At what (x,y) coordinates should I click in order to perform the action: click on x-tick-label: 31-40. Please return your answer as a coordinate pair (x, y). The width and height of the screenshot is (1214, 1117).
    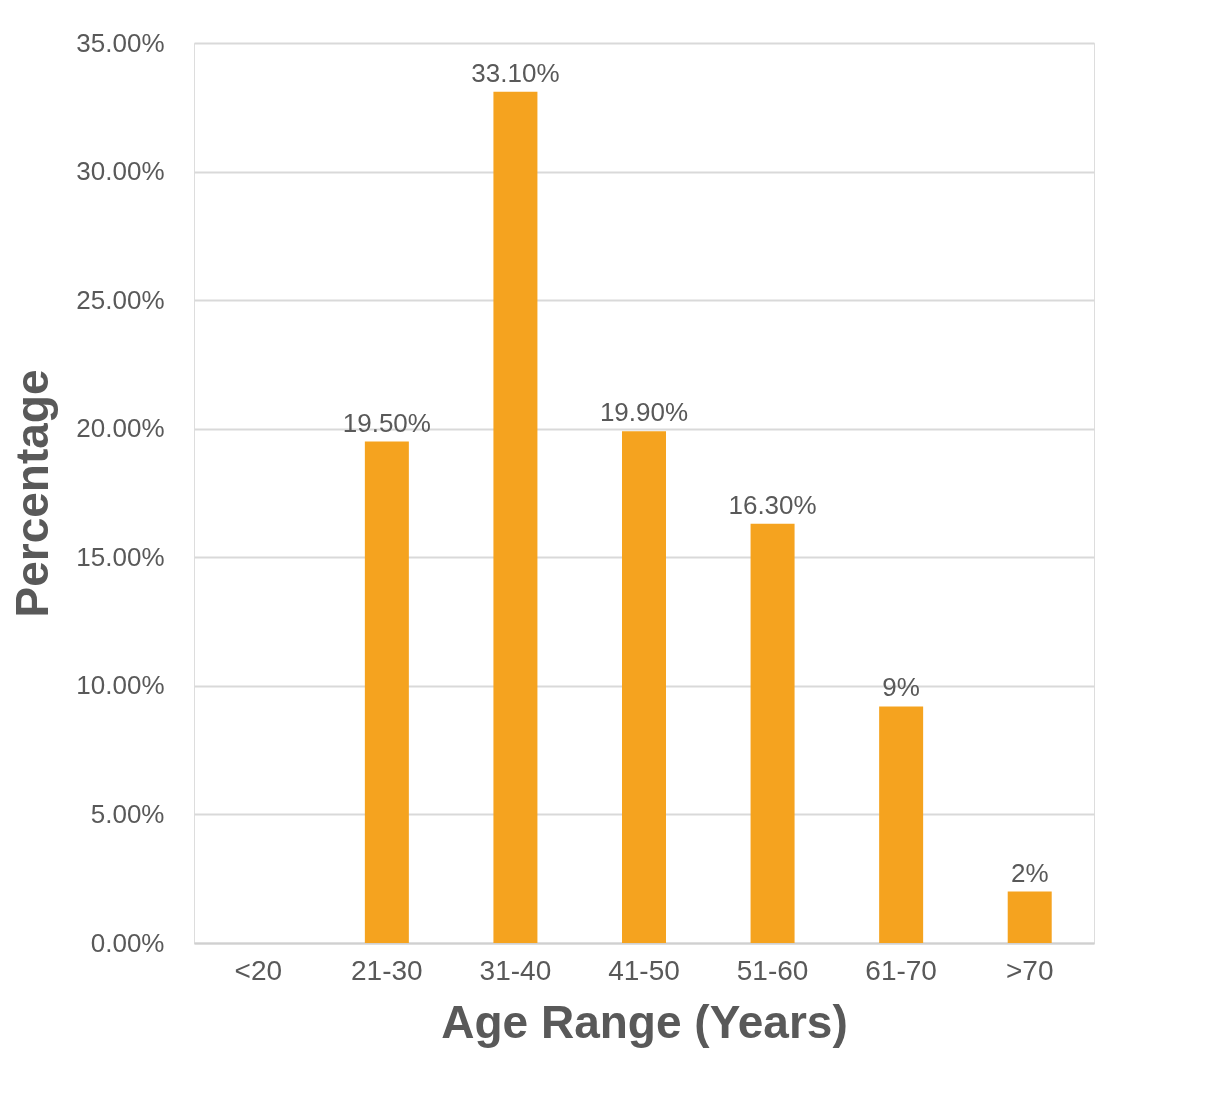
    Looking at the image, I should click on (515, 970).